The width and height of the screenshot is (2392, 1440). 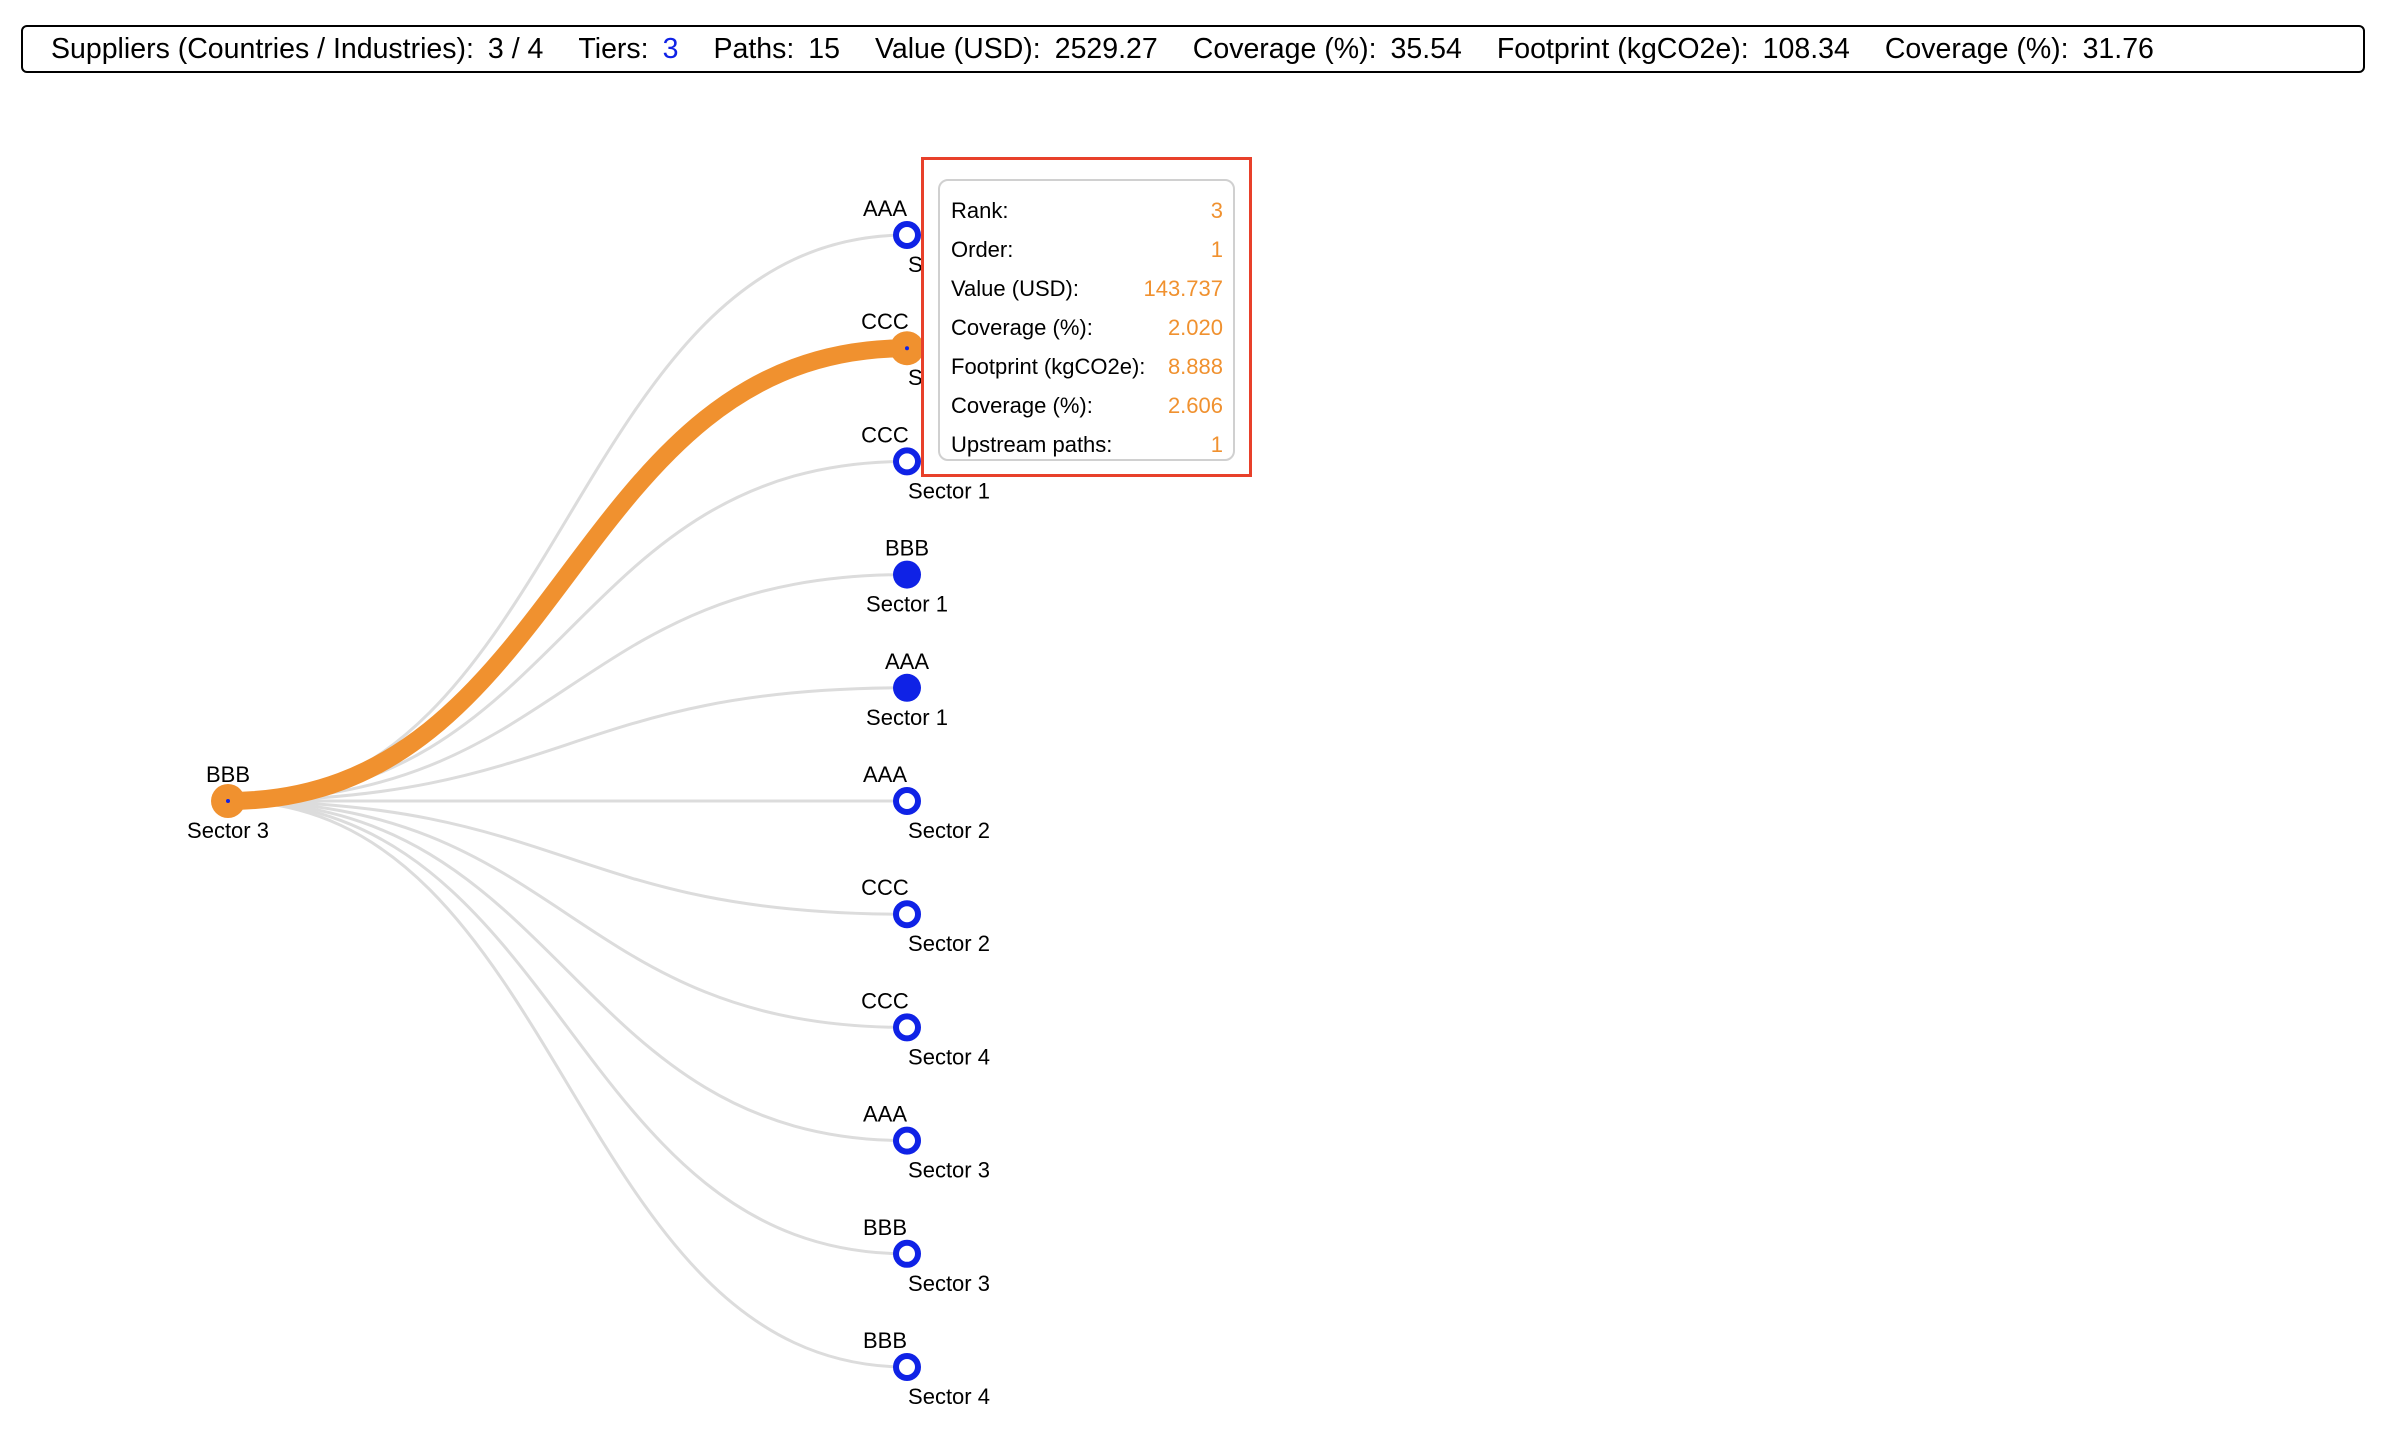 I want to click on stat-coverage-footprint-value: 31.76, so click(x=2118, y=48).